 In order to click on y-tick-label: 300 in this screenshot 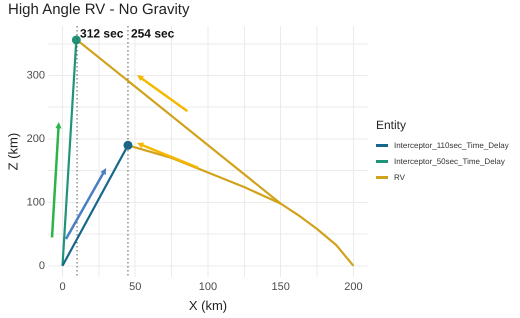, I will do `click(35, 76)`.